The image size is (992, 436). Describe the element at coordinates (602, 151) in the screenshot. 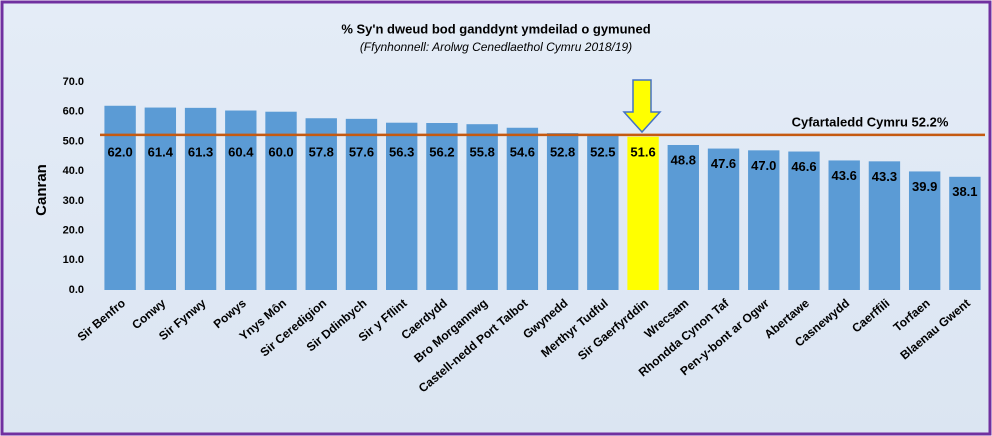

I see `data-label: 52.5` at that location.